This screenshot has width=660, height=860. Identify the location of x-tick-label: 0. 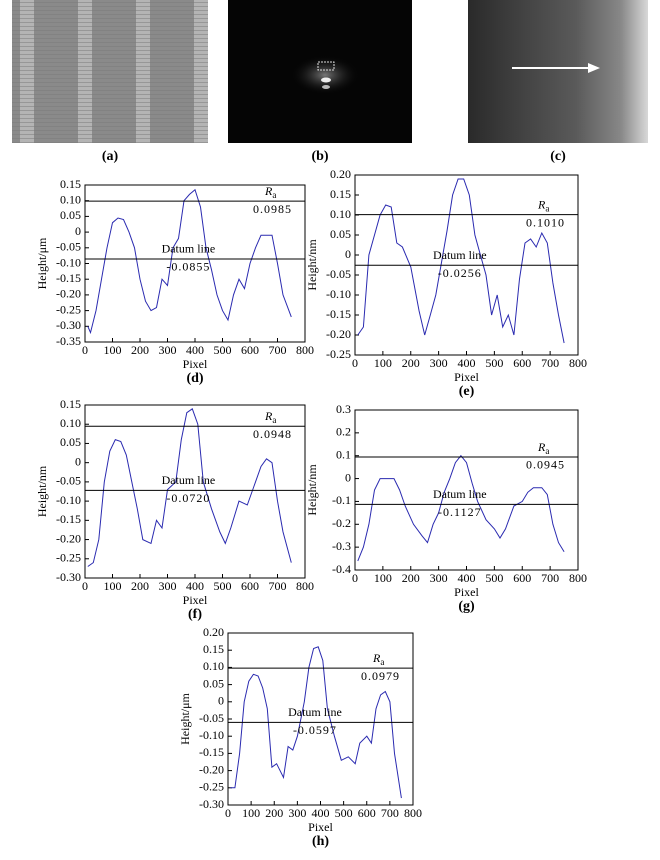
(85, 350).